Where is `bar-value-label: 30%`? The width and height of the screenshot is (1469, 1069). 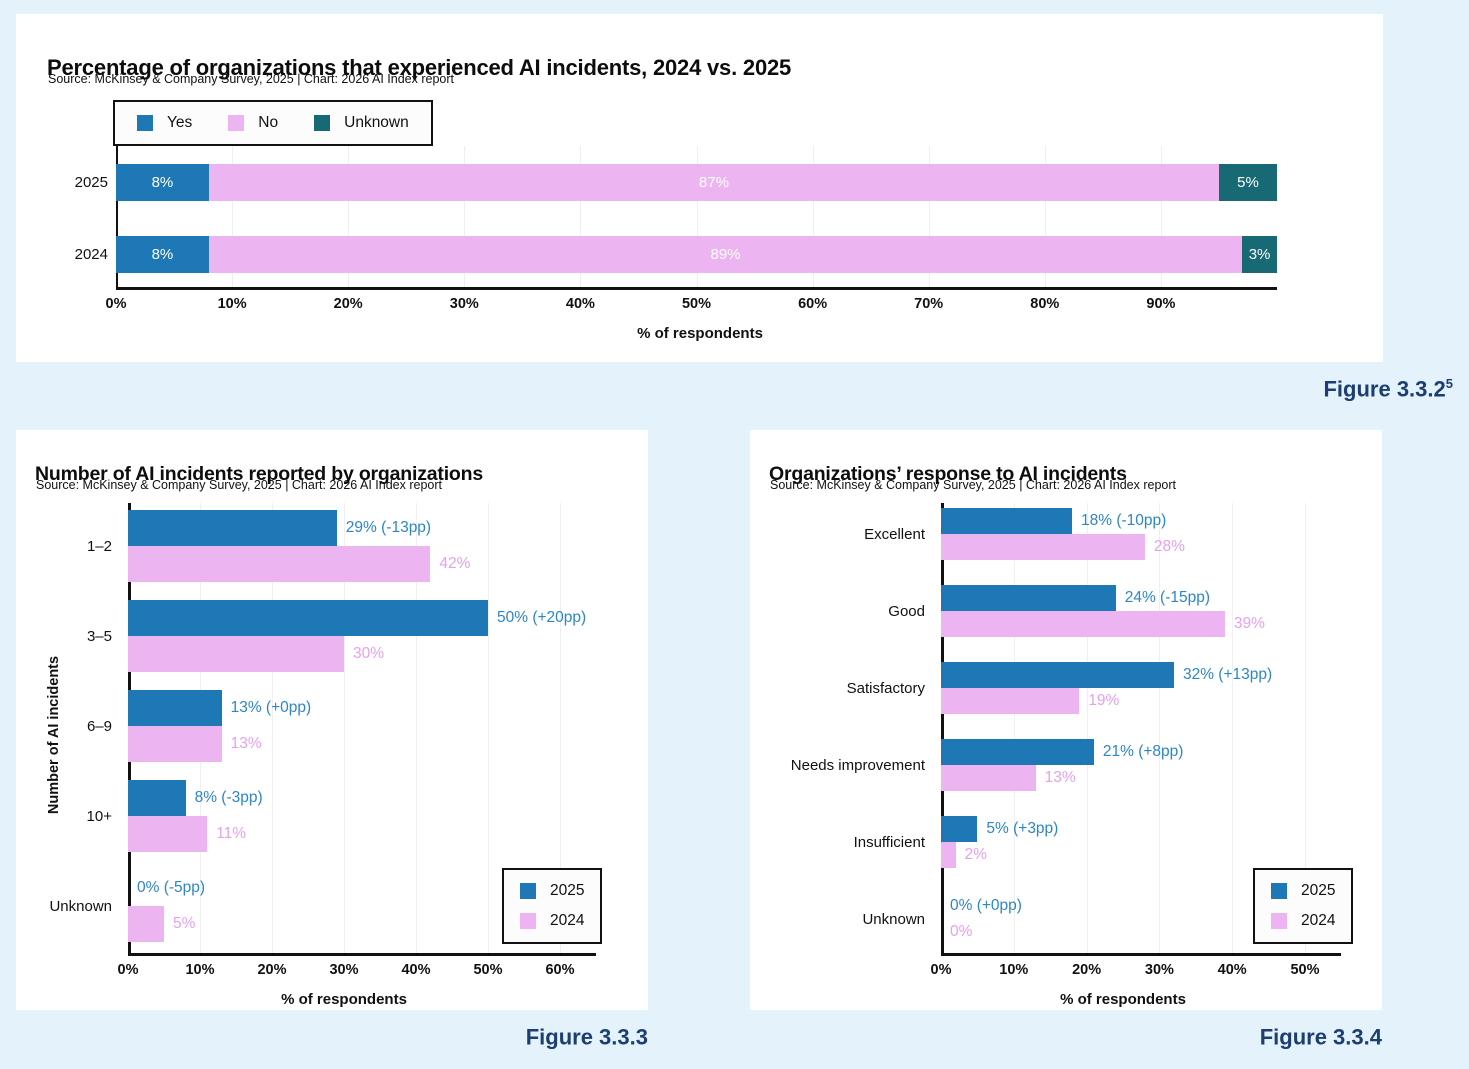
bar-value-label: 30% is located at coordinates (369, 653).